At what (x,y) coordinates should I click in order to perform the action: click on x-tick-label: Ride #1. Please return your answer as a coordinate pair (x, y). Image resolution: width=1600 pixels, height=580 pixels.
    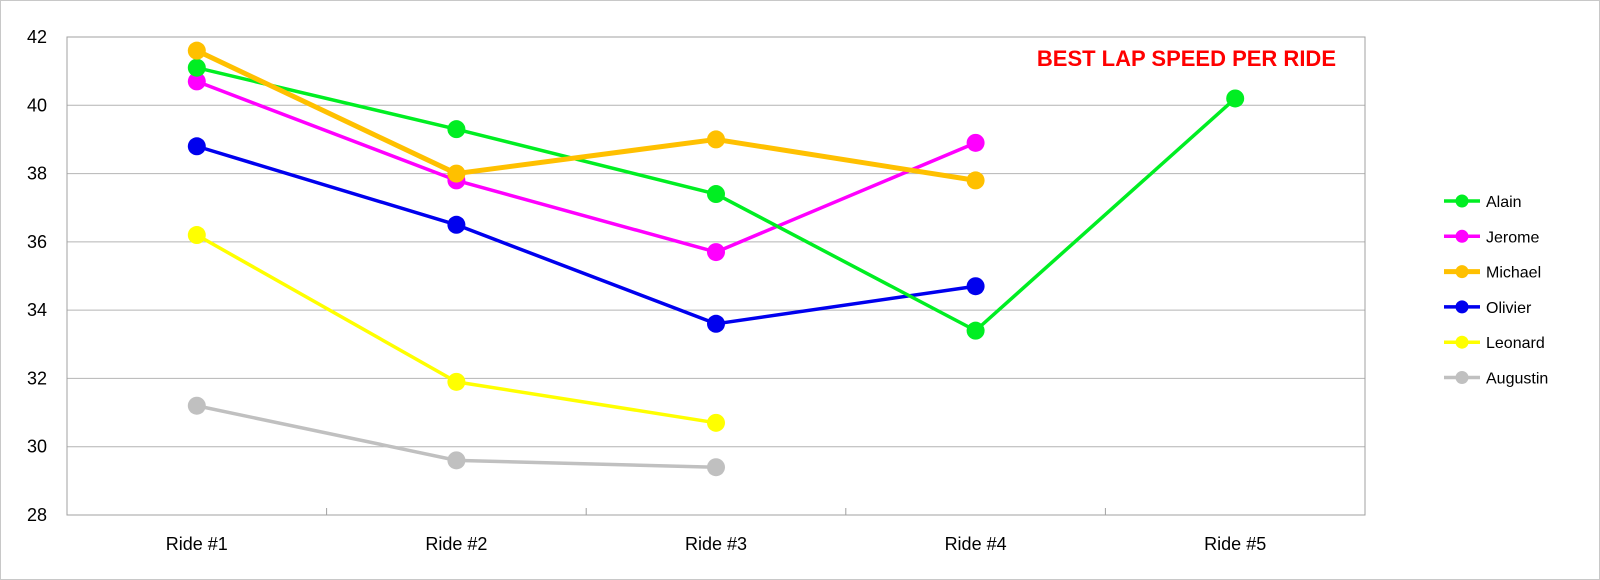
    Looking at the image, I should click on (197, 544).